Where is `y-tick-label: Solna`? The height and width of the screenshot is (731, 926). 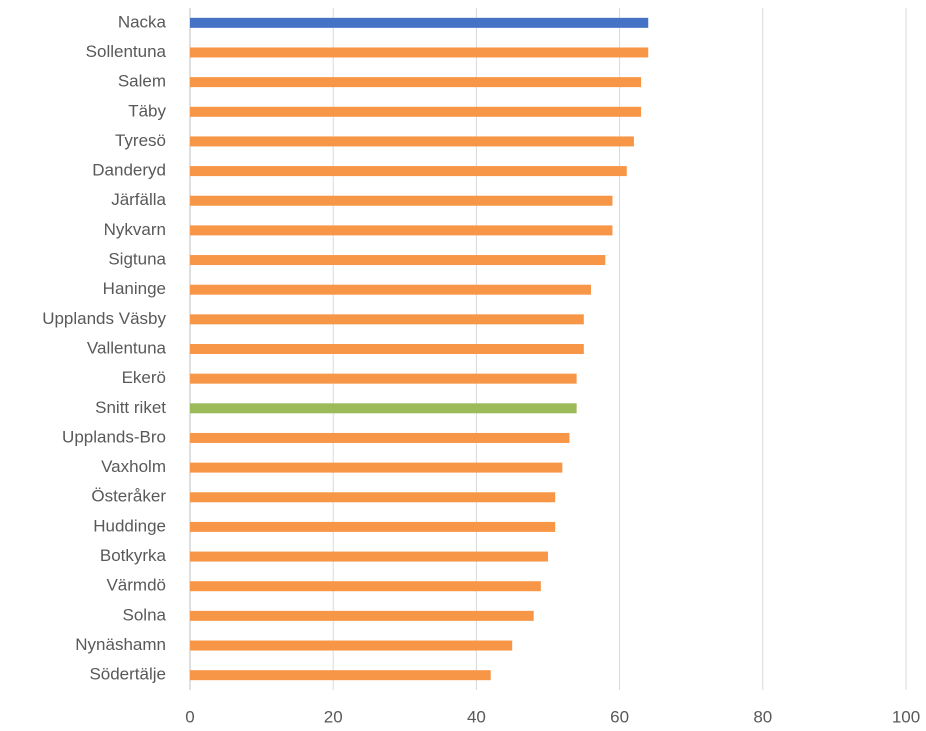 y-tick-label: Solna is located at coordinates (145, 614).